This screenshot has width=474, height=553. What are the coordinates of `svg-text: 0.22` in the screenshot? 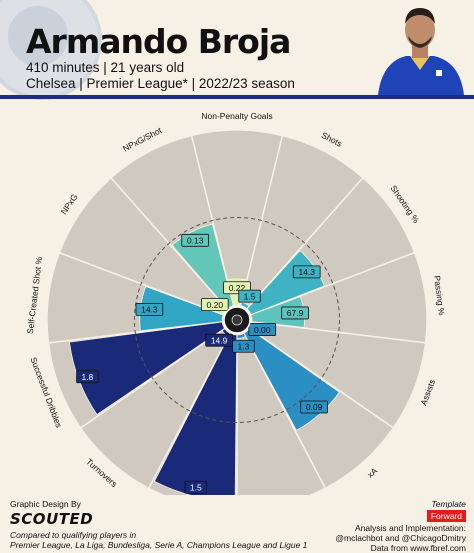 It's located at (237, 288).